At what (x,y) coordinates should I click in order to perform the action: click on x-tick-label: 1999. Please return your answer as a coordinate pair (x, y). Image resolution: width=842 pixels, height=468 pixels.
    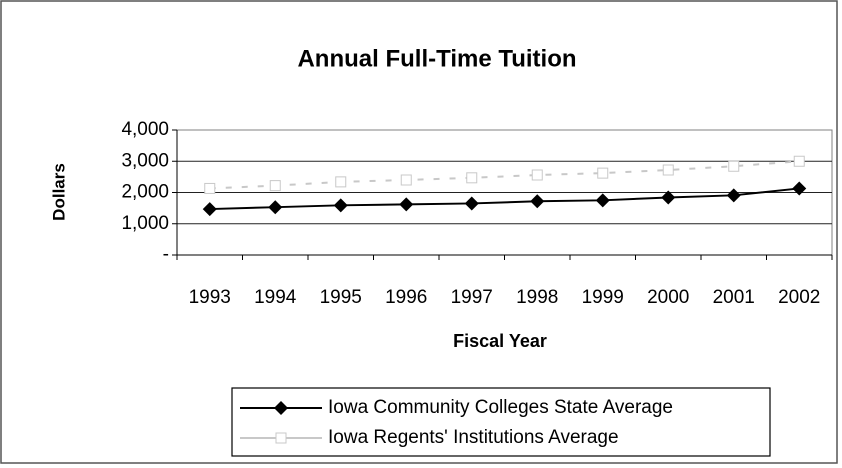
    Looking at the image, I should click on (603, 297).